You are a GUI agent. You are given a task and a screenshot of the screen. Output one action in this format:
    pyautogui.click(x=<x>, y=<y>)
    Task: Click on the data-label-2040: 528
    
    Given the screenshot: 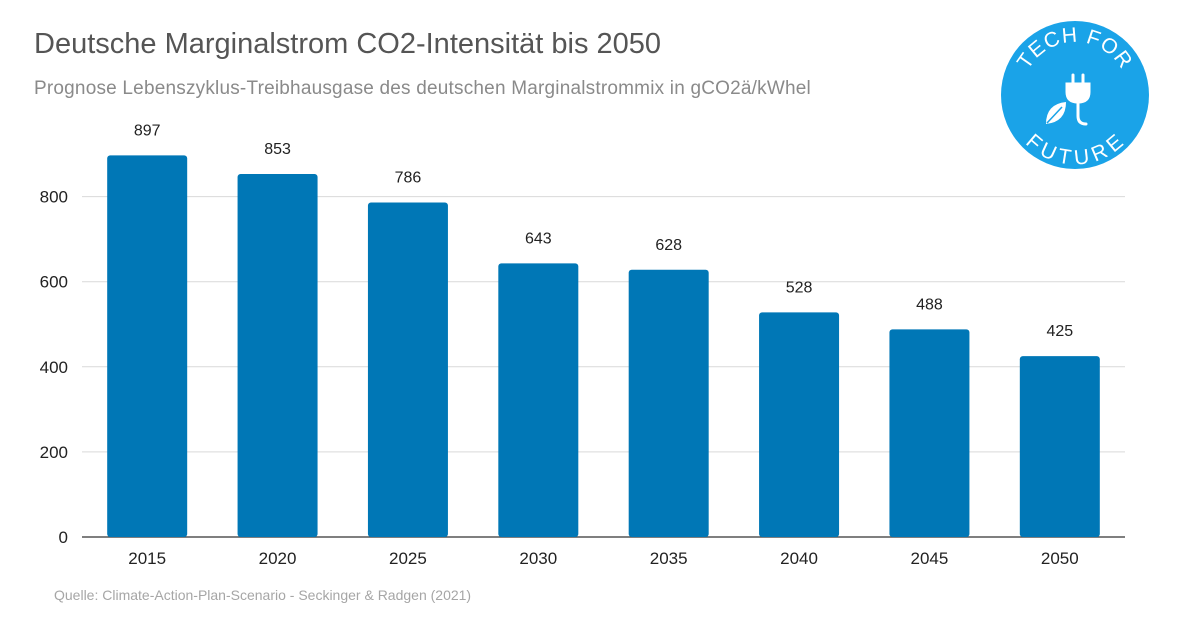 What is the action you would take?
    pyautogui.click(x=799, y=287)
    